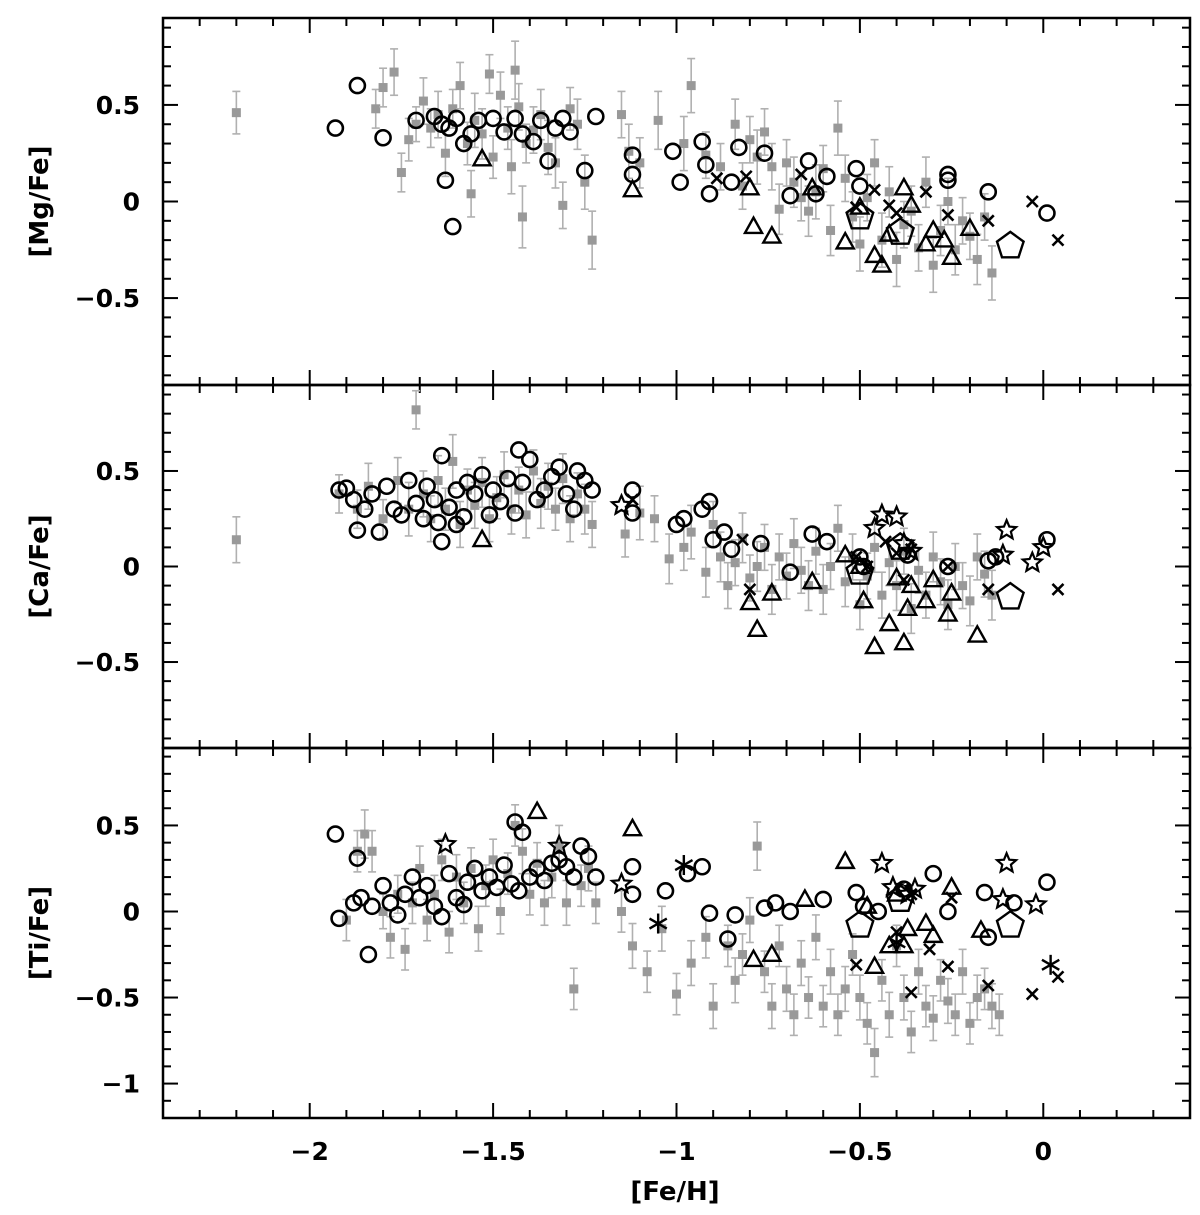 The width and height of the screenshot is (1200, 1215). Describe the element at coordinates (935, 910) in the screenshot. I see `series` at that location.